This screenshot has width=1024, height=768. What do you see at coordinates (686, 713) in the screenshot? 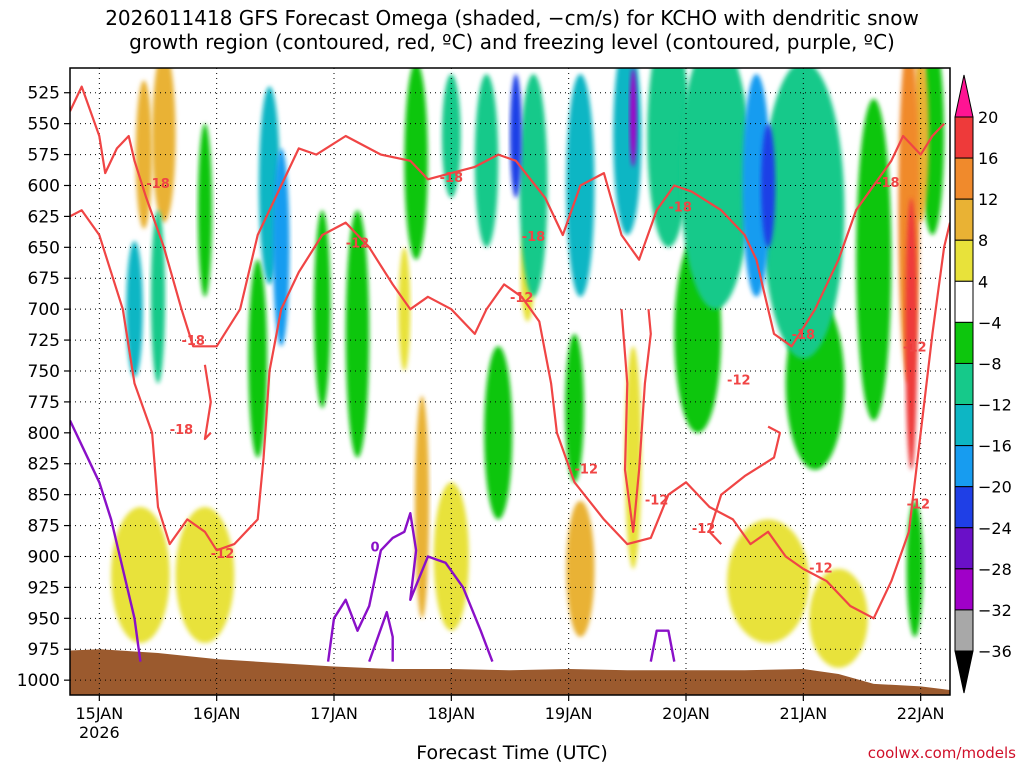
I see `x-tick-label: 20JAN` at bounding box center [686, 713].